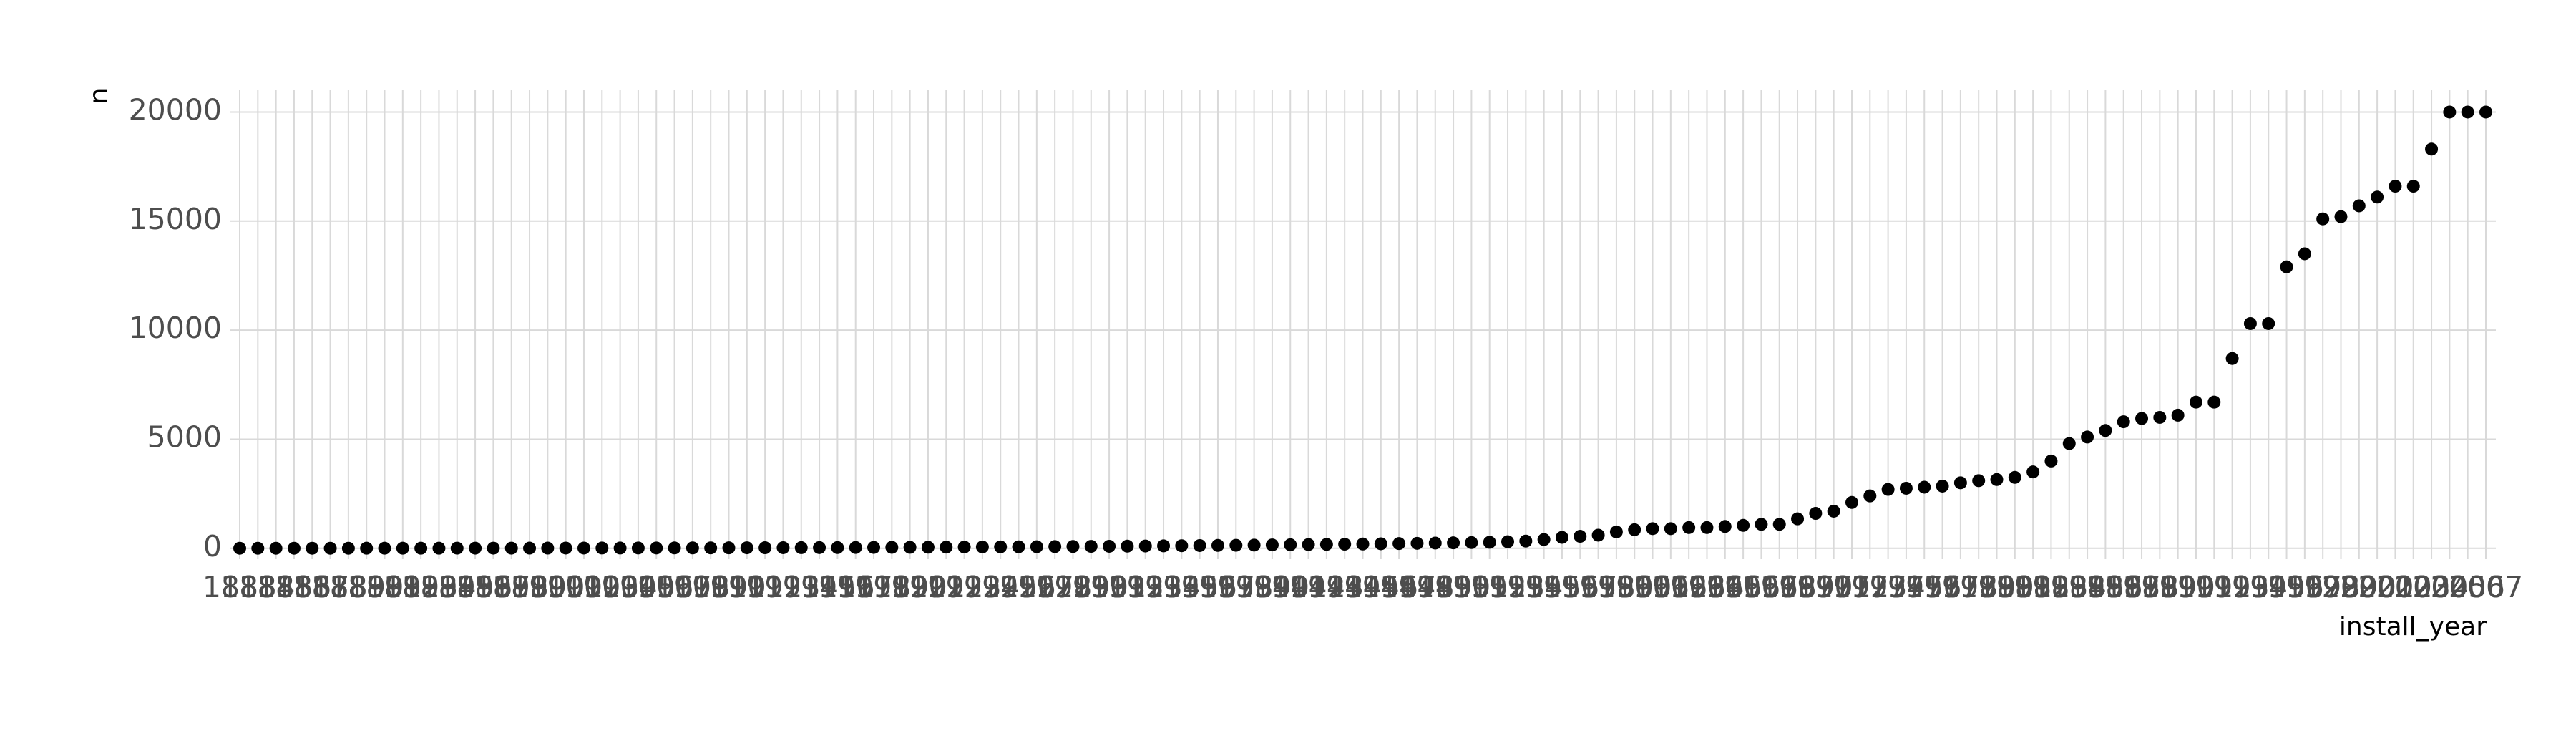 Image resolution: width=2576 pixels, height=731 pixels. I want to click on x-tick-label: 2003, so click(2413, 587).